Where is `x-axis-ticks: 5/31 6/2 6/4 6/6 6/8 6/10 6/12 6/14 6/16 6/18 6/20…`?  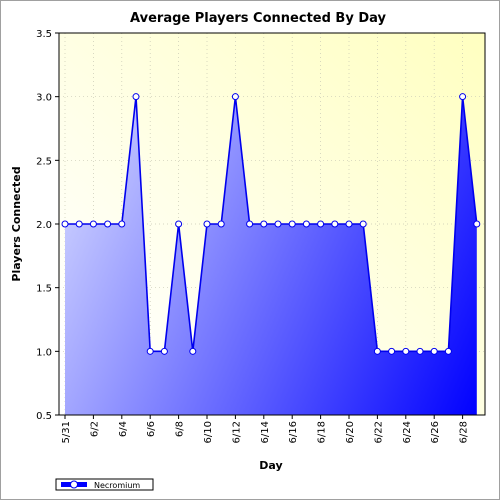
x-axis-ticks: 5/31 6/2 6/4 6/6 6/8 6/10 6/12 6/14 6/16 6/18 6/20… is located at coordinates (265, 429).